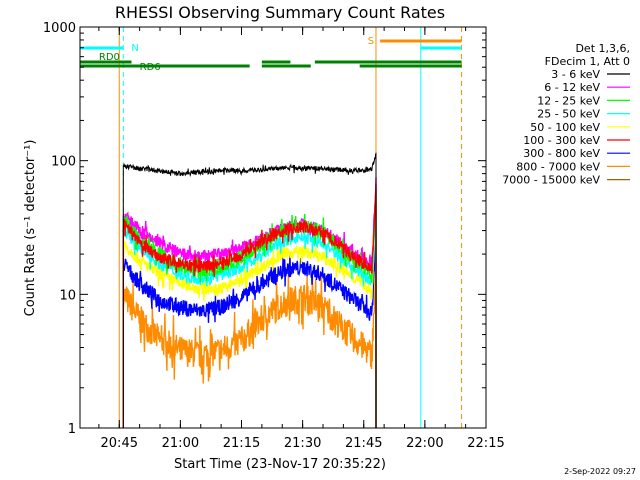 The image size is (640, 480). Describe the element at coordinates (561, 153) in the screenshot. I see `legend-label: 300 - 800 keV` at that location.